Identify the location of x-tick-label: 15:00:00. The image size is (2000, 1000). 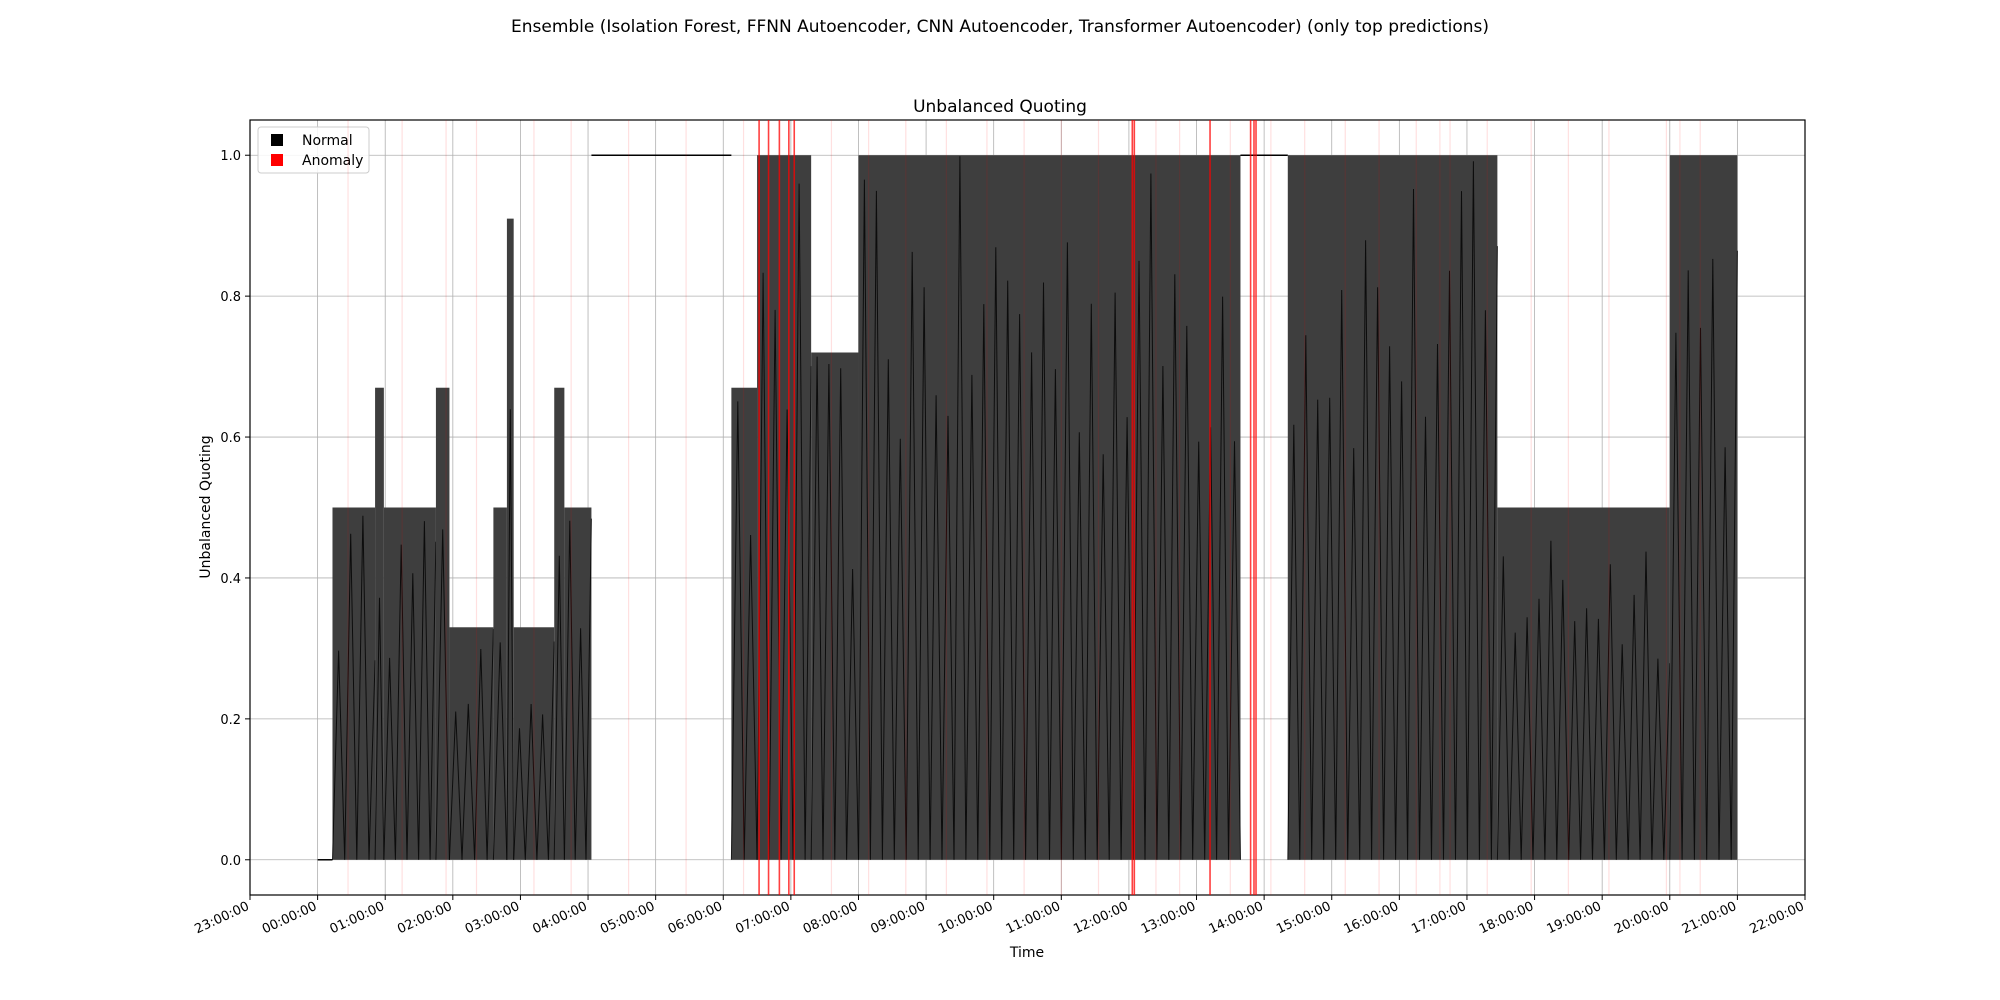
(1303, 918).